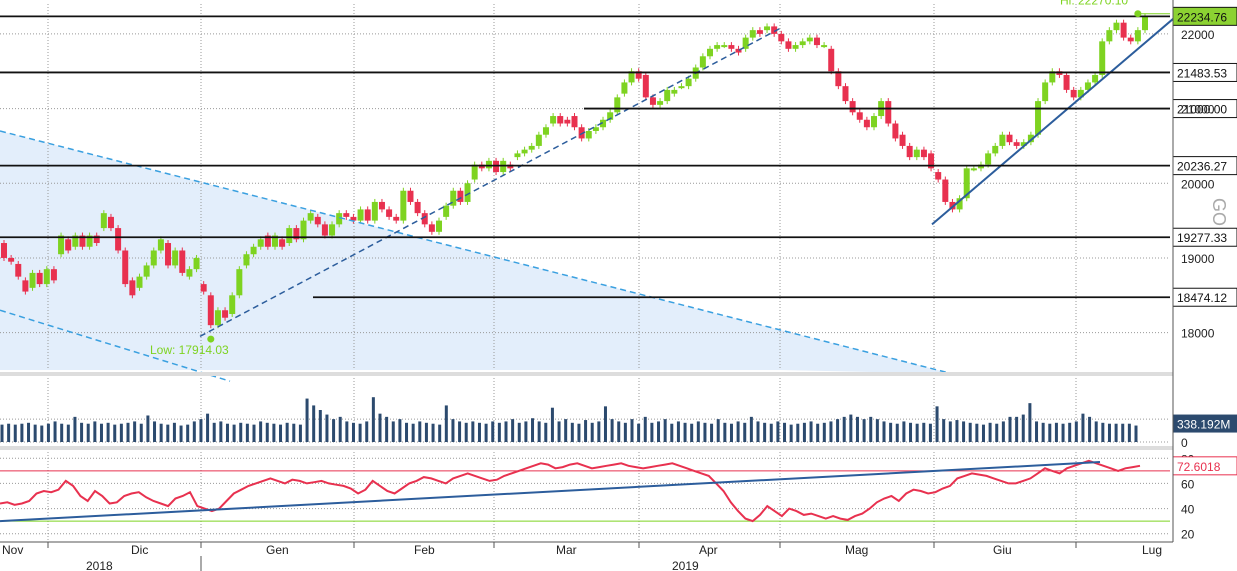  What do you see at coordinates (115, 345) in the screenshot?
I see `channel-lower-line` at bounding box center [115, 345].